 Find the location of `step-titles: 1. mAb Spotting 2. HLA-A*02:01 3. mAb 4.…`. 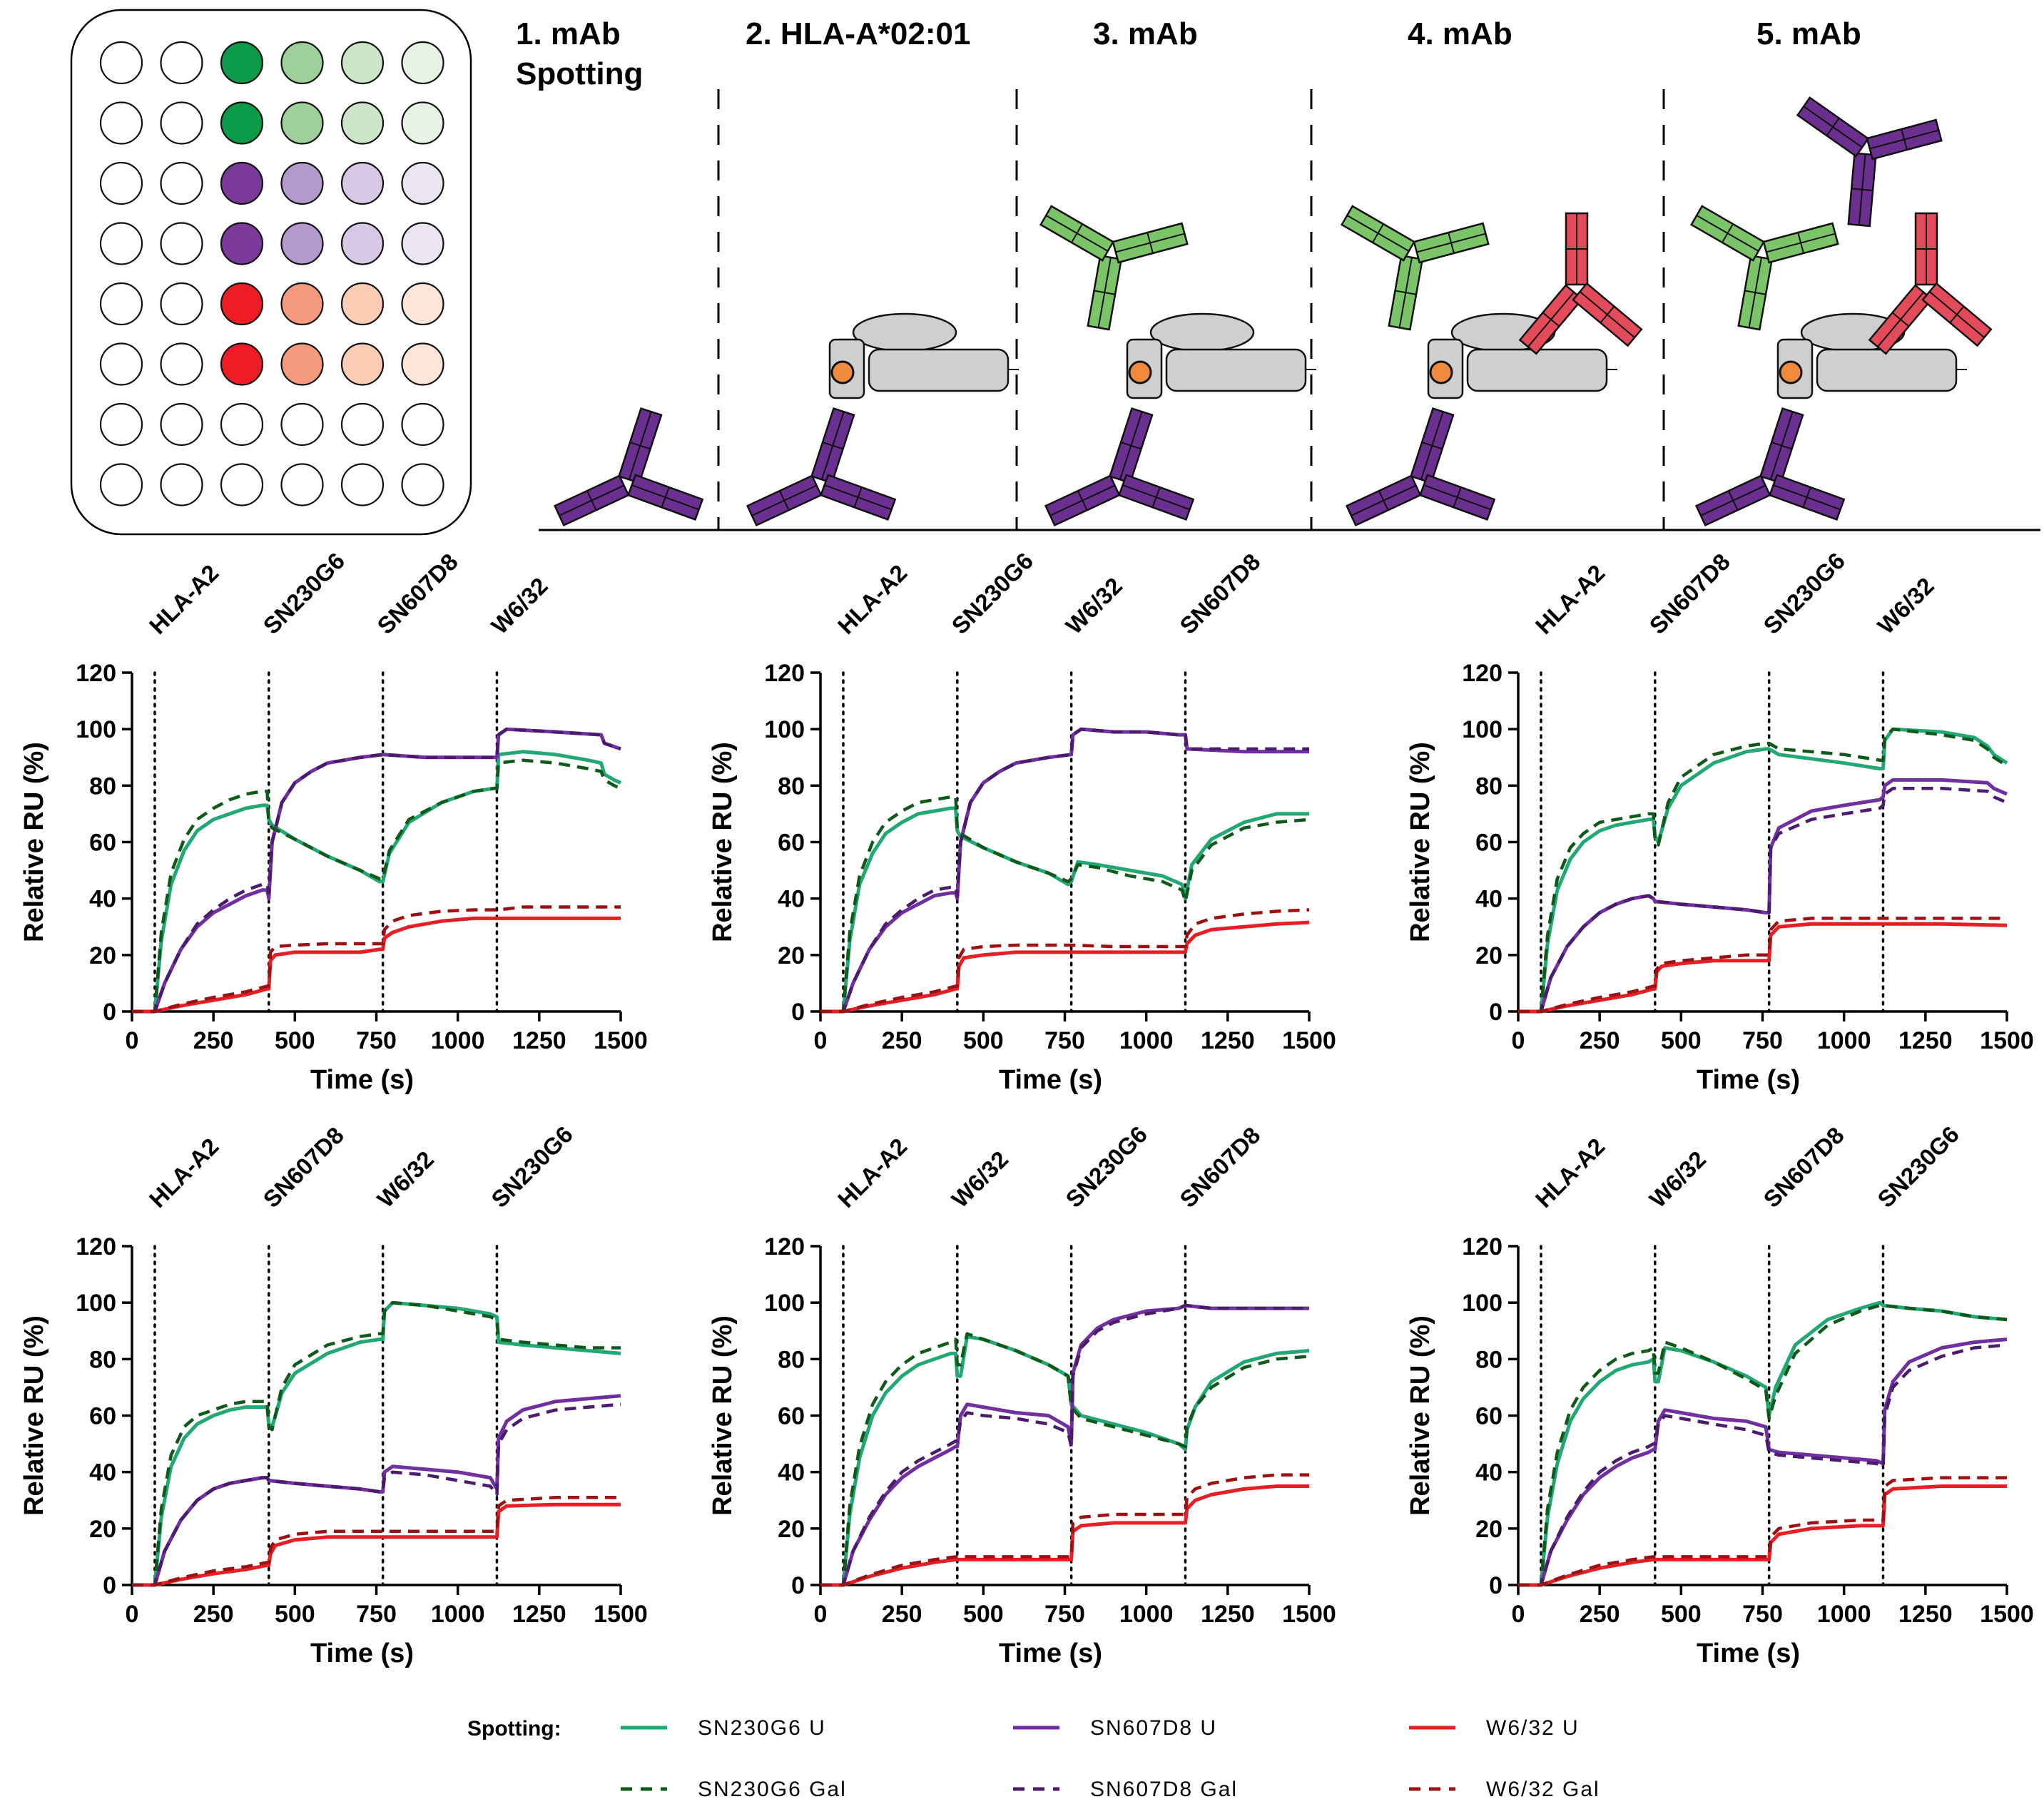

step-titles: 1. mAb Spotting 2. HLA-A*02:01 3. mAb 4.… is located at coordinates (1188, 53).